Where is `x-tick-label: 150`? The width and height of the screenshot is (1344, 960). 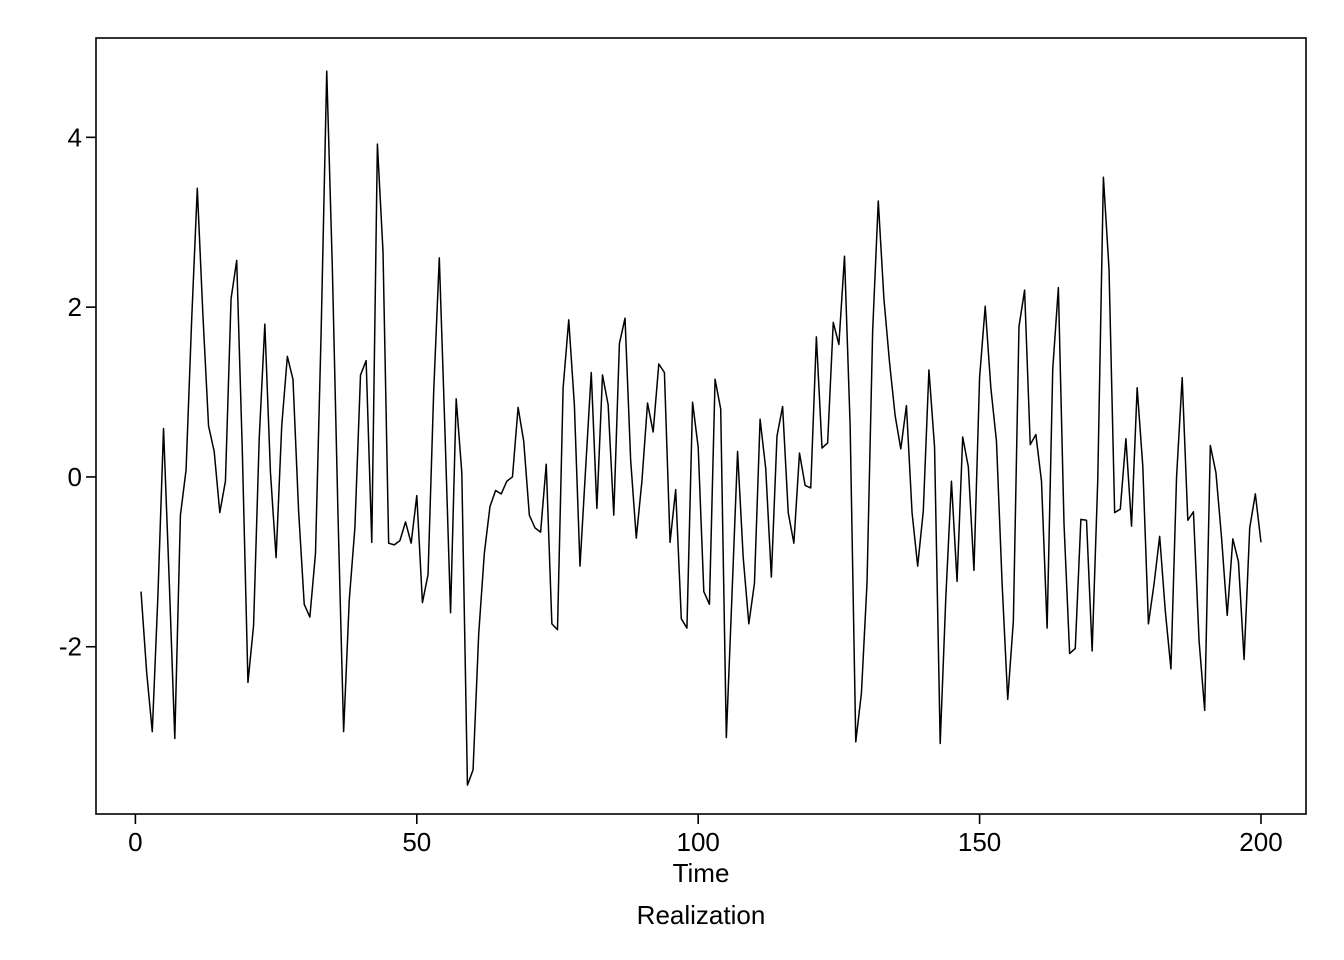 x-tick-label: 150 is located at coordinates (979, 842).